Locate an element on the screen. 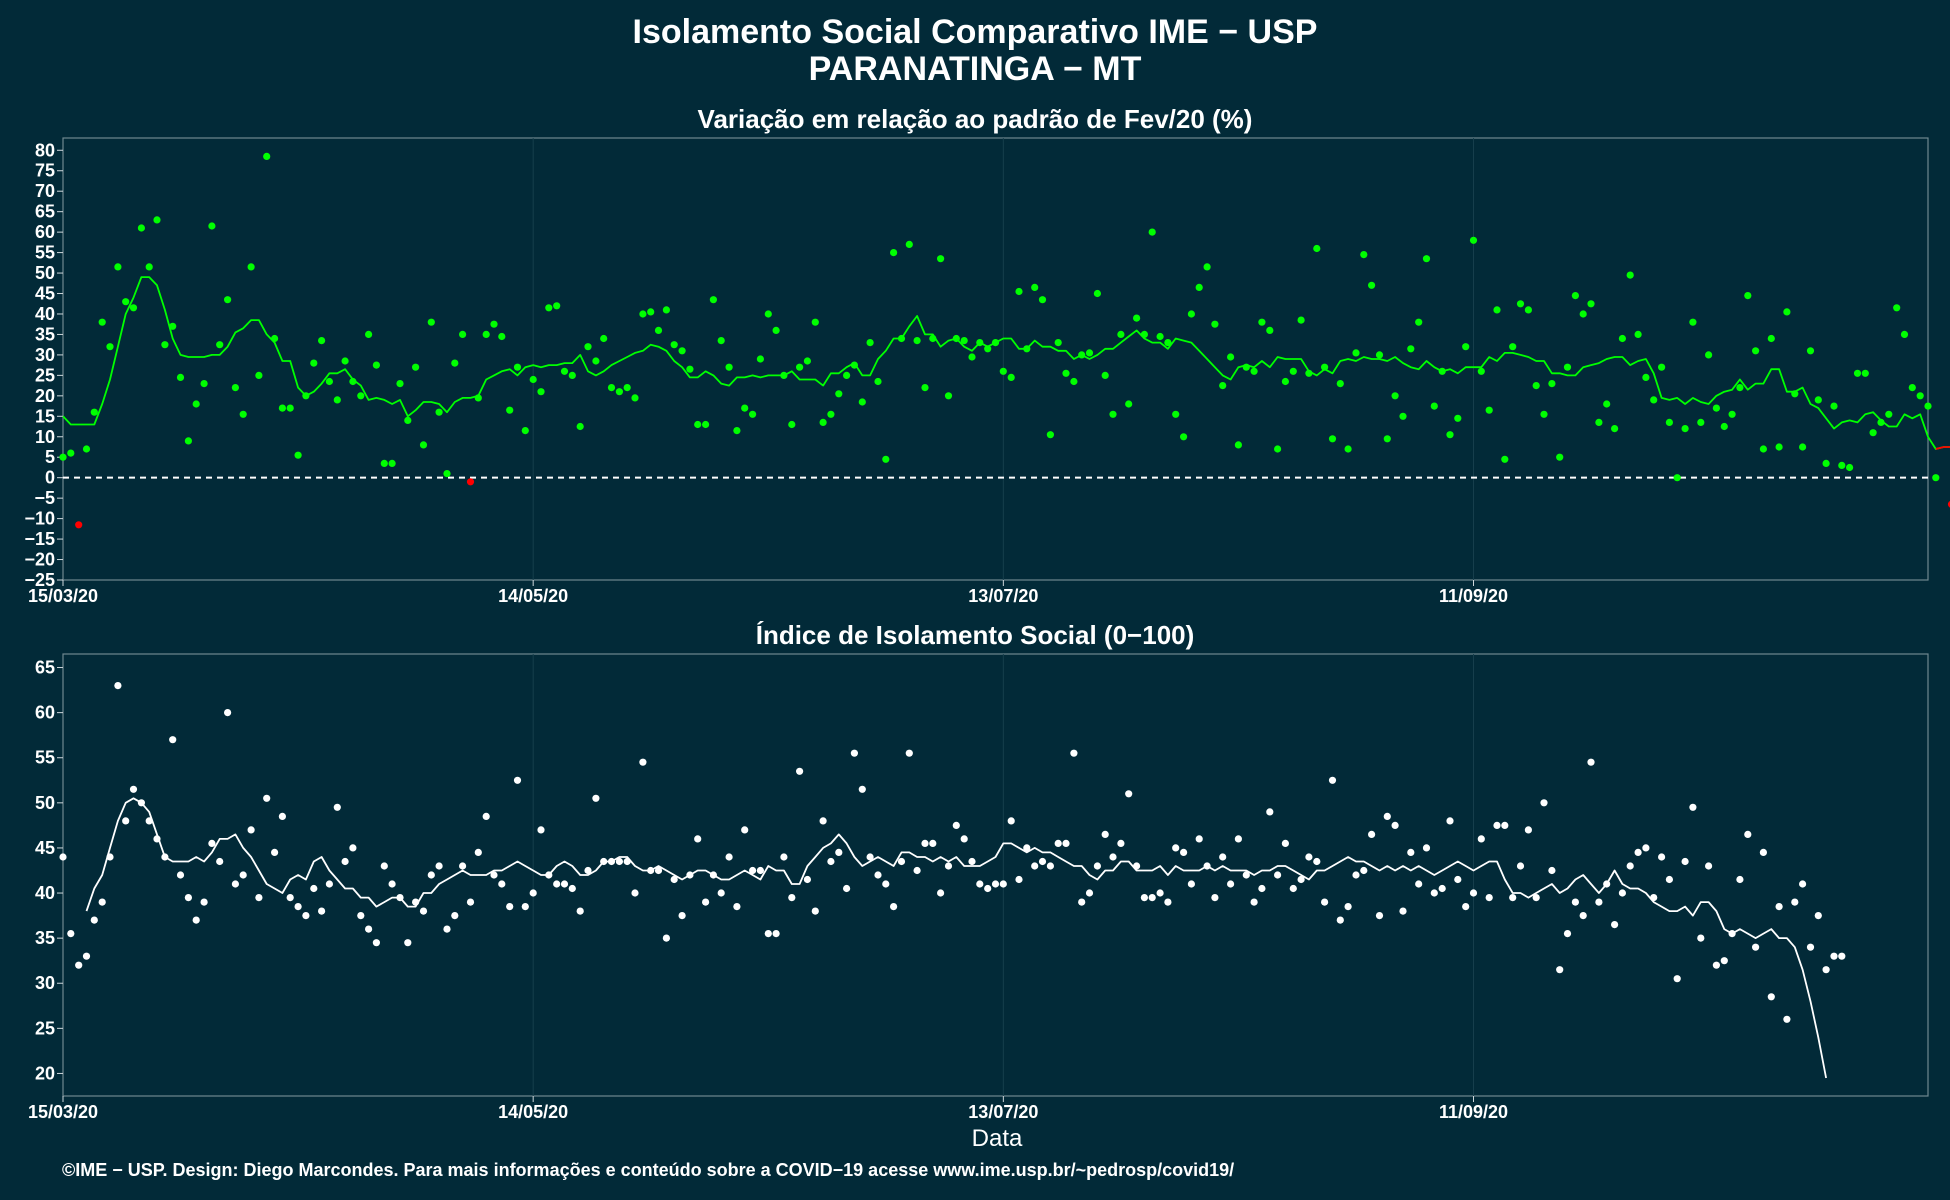  variation-ytick-label: 40 is located at coordinates (45, 314).